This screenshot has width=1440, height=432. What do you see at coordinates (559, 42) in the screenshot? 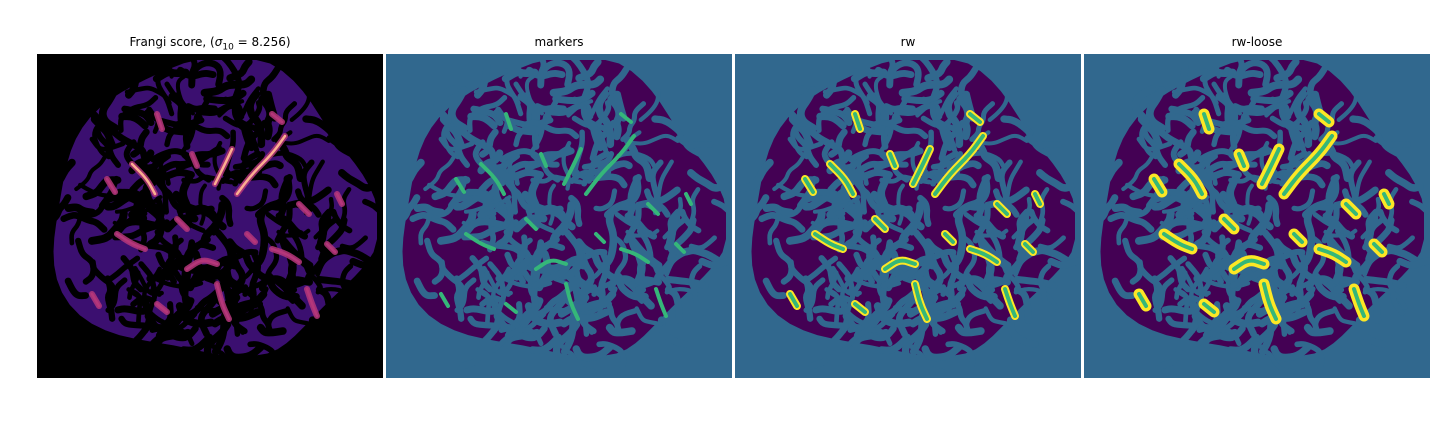
I see `markers-panel-title: markers` at bounding box center [559, 42].